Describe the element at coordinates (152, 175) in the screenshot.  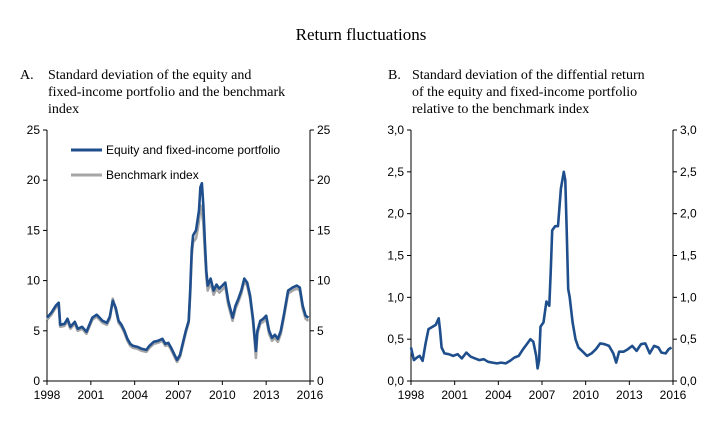
I see `legend-label-2: Benchmark index` at that location.